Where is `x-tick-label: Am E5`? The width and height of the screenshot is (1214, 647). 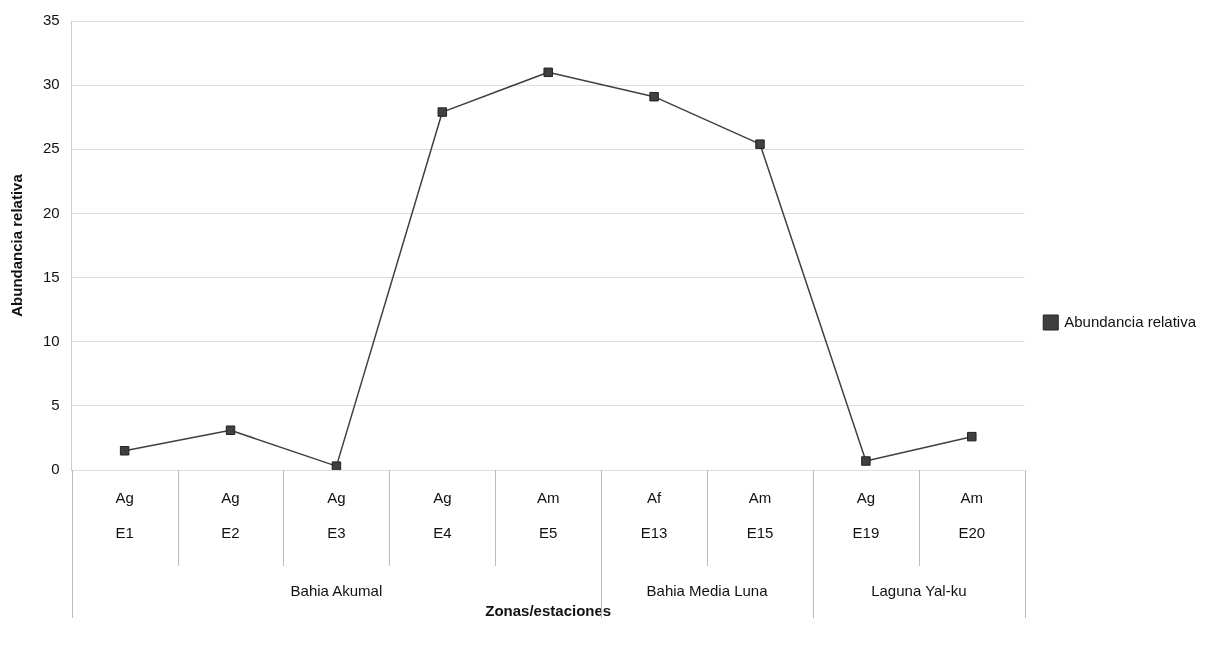
x-tick-label: Am E5 is located at coordinates (548, 515).